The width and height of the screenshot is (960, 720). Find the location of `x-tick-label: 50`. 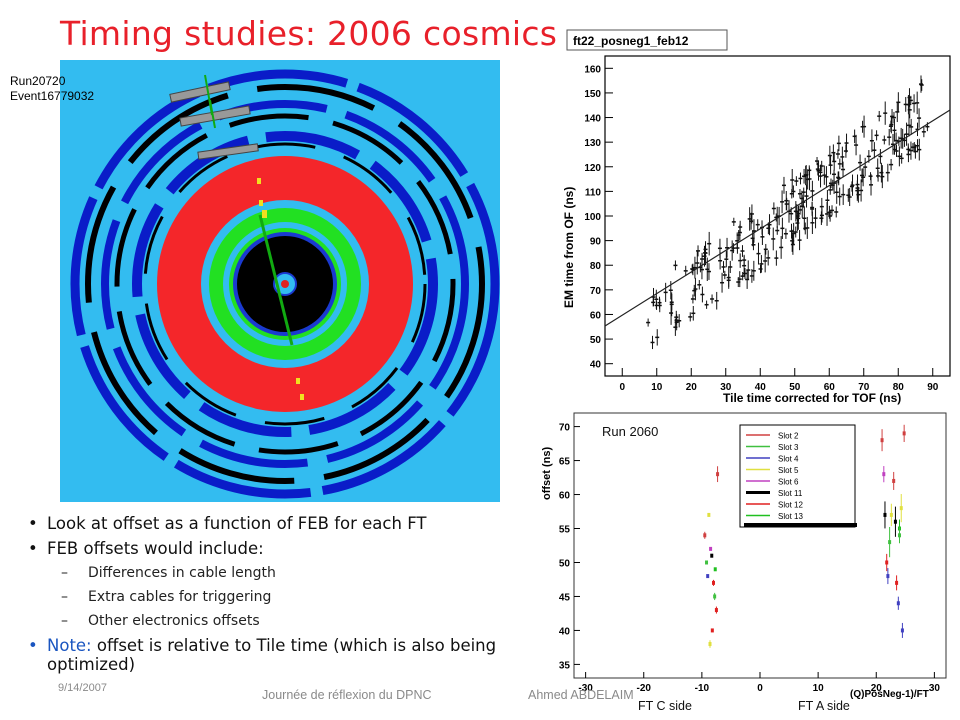

x-tick-label: 50 is located at coordinates (795, 387).